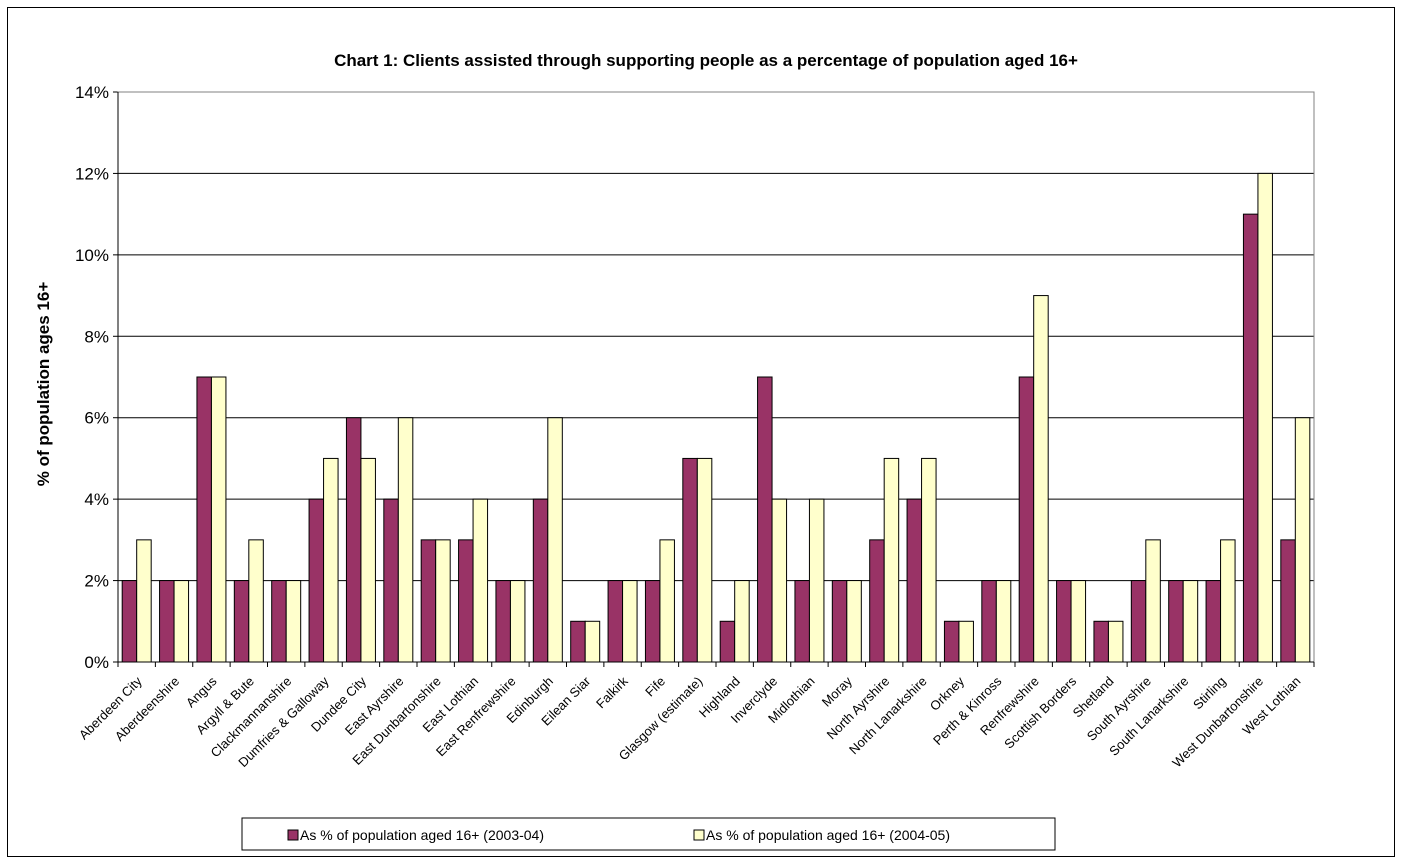 This screenshot has width=1402, height=864. What do you see at coordinates (612, 692) in the screenshot?
I see `x-tick-label: Falkirk` at bounding box center [612, 692].